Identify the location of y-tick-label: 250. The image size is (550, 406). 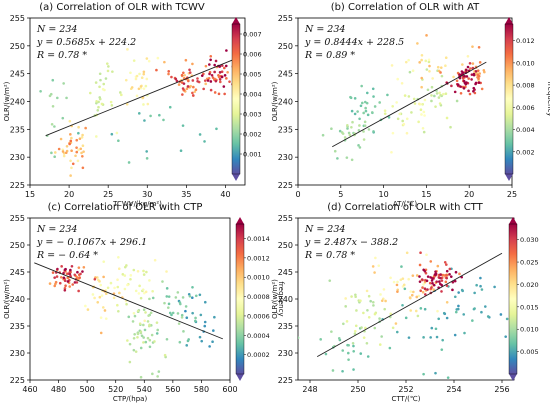
(17, 245).